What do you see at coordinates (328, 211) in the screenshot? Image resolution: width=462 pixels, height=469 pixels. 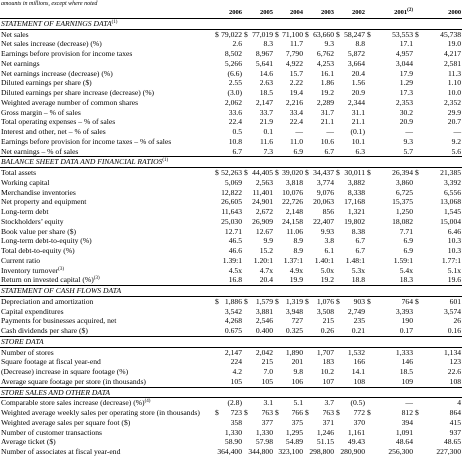 I see `cell-value: 856` at bounding box center [328, 211].